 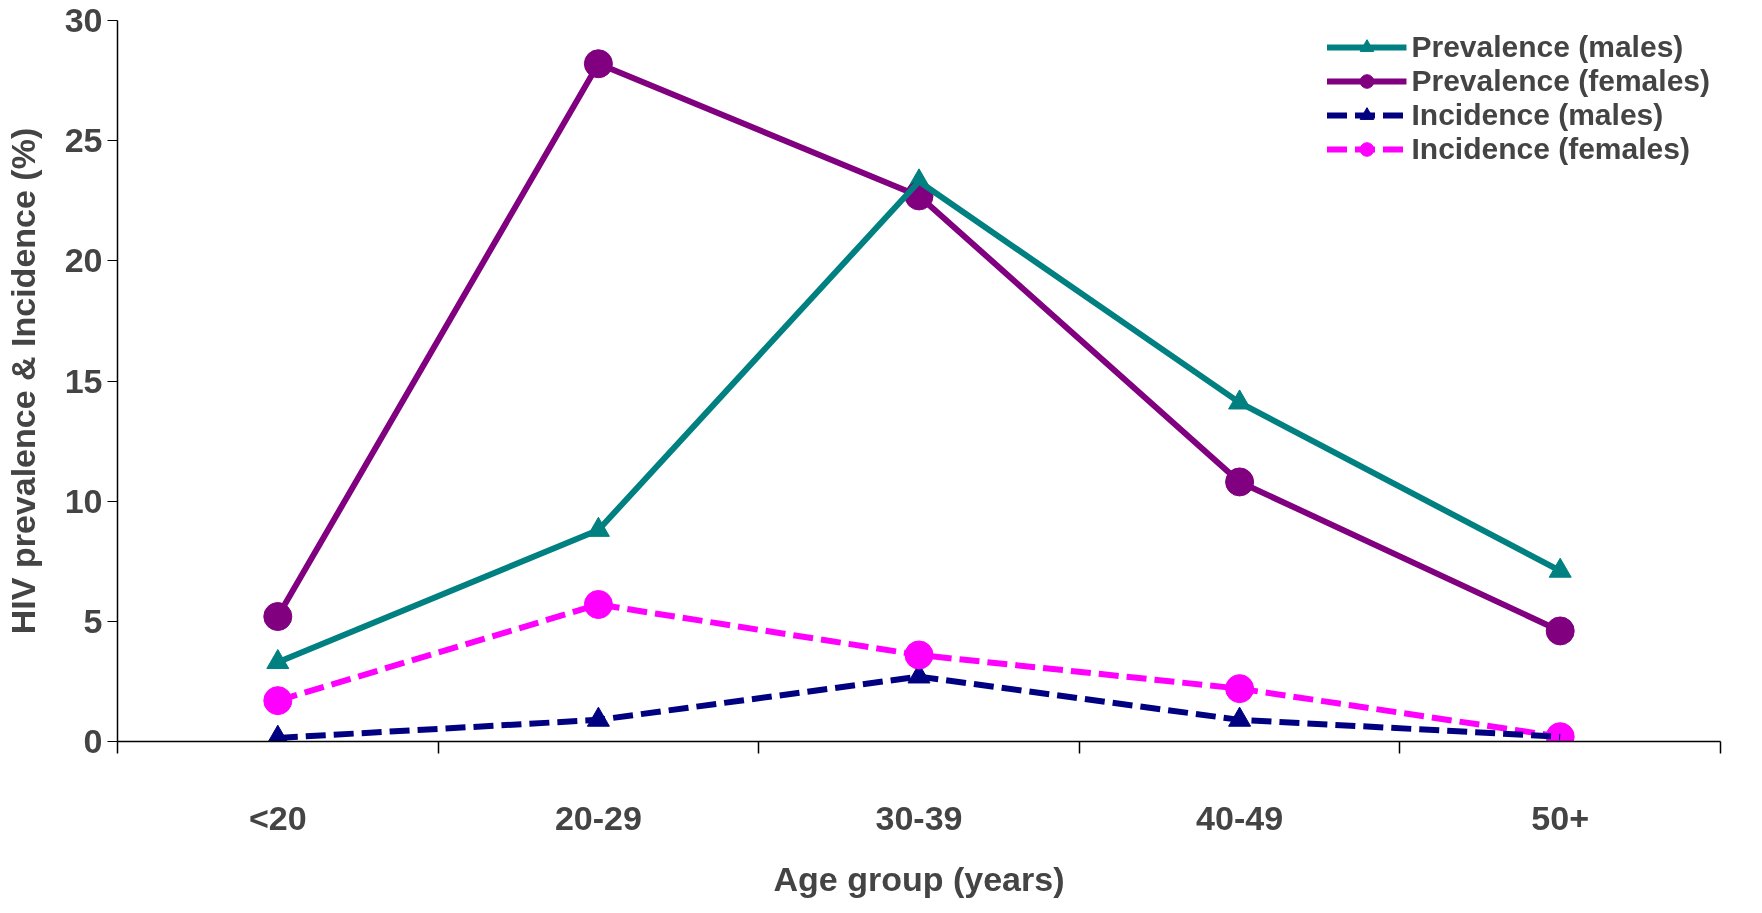 What do you see at coordinates (22, 381) in the screenshot?
I see `y-axis-title: HIV prevalence & Incidence (%)` at bounding box center [22, 381].